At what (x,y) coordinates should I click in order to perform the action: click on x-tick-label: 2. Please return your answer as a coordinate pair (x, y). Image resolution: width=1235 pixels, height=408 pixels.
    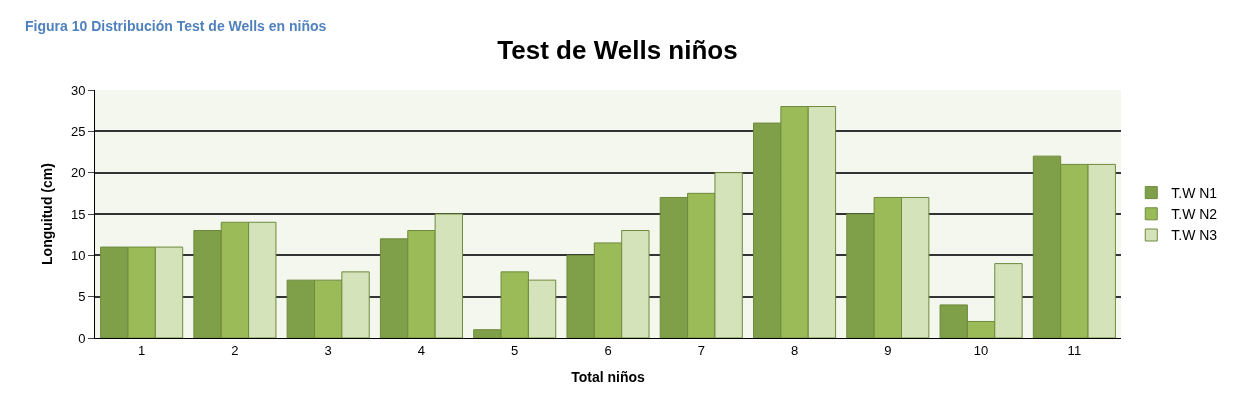
    Looking at the image, I should click on (235, 350).